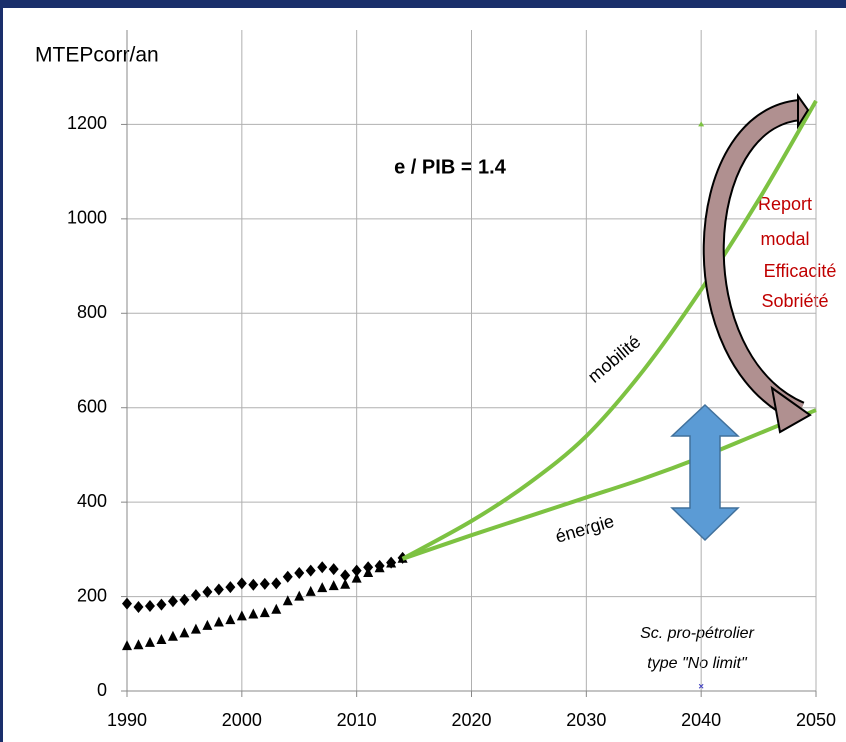  I want to click on lever-label: Sobriété, so click(794, 301).